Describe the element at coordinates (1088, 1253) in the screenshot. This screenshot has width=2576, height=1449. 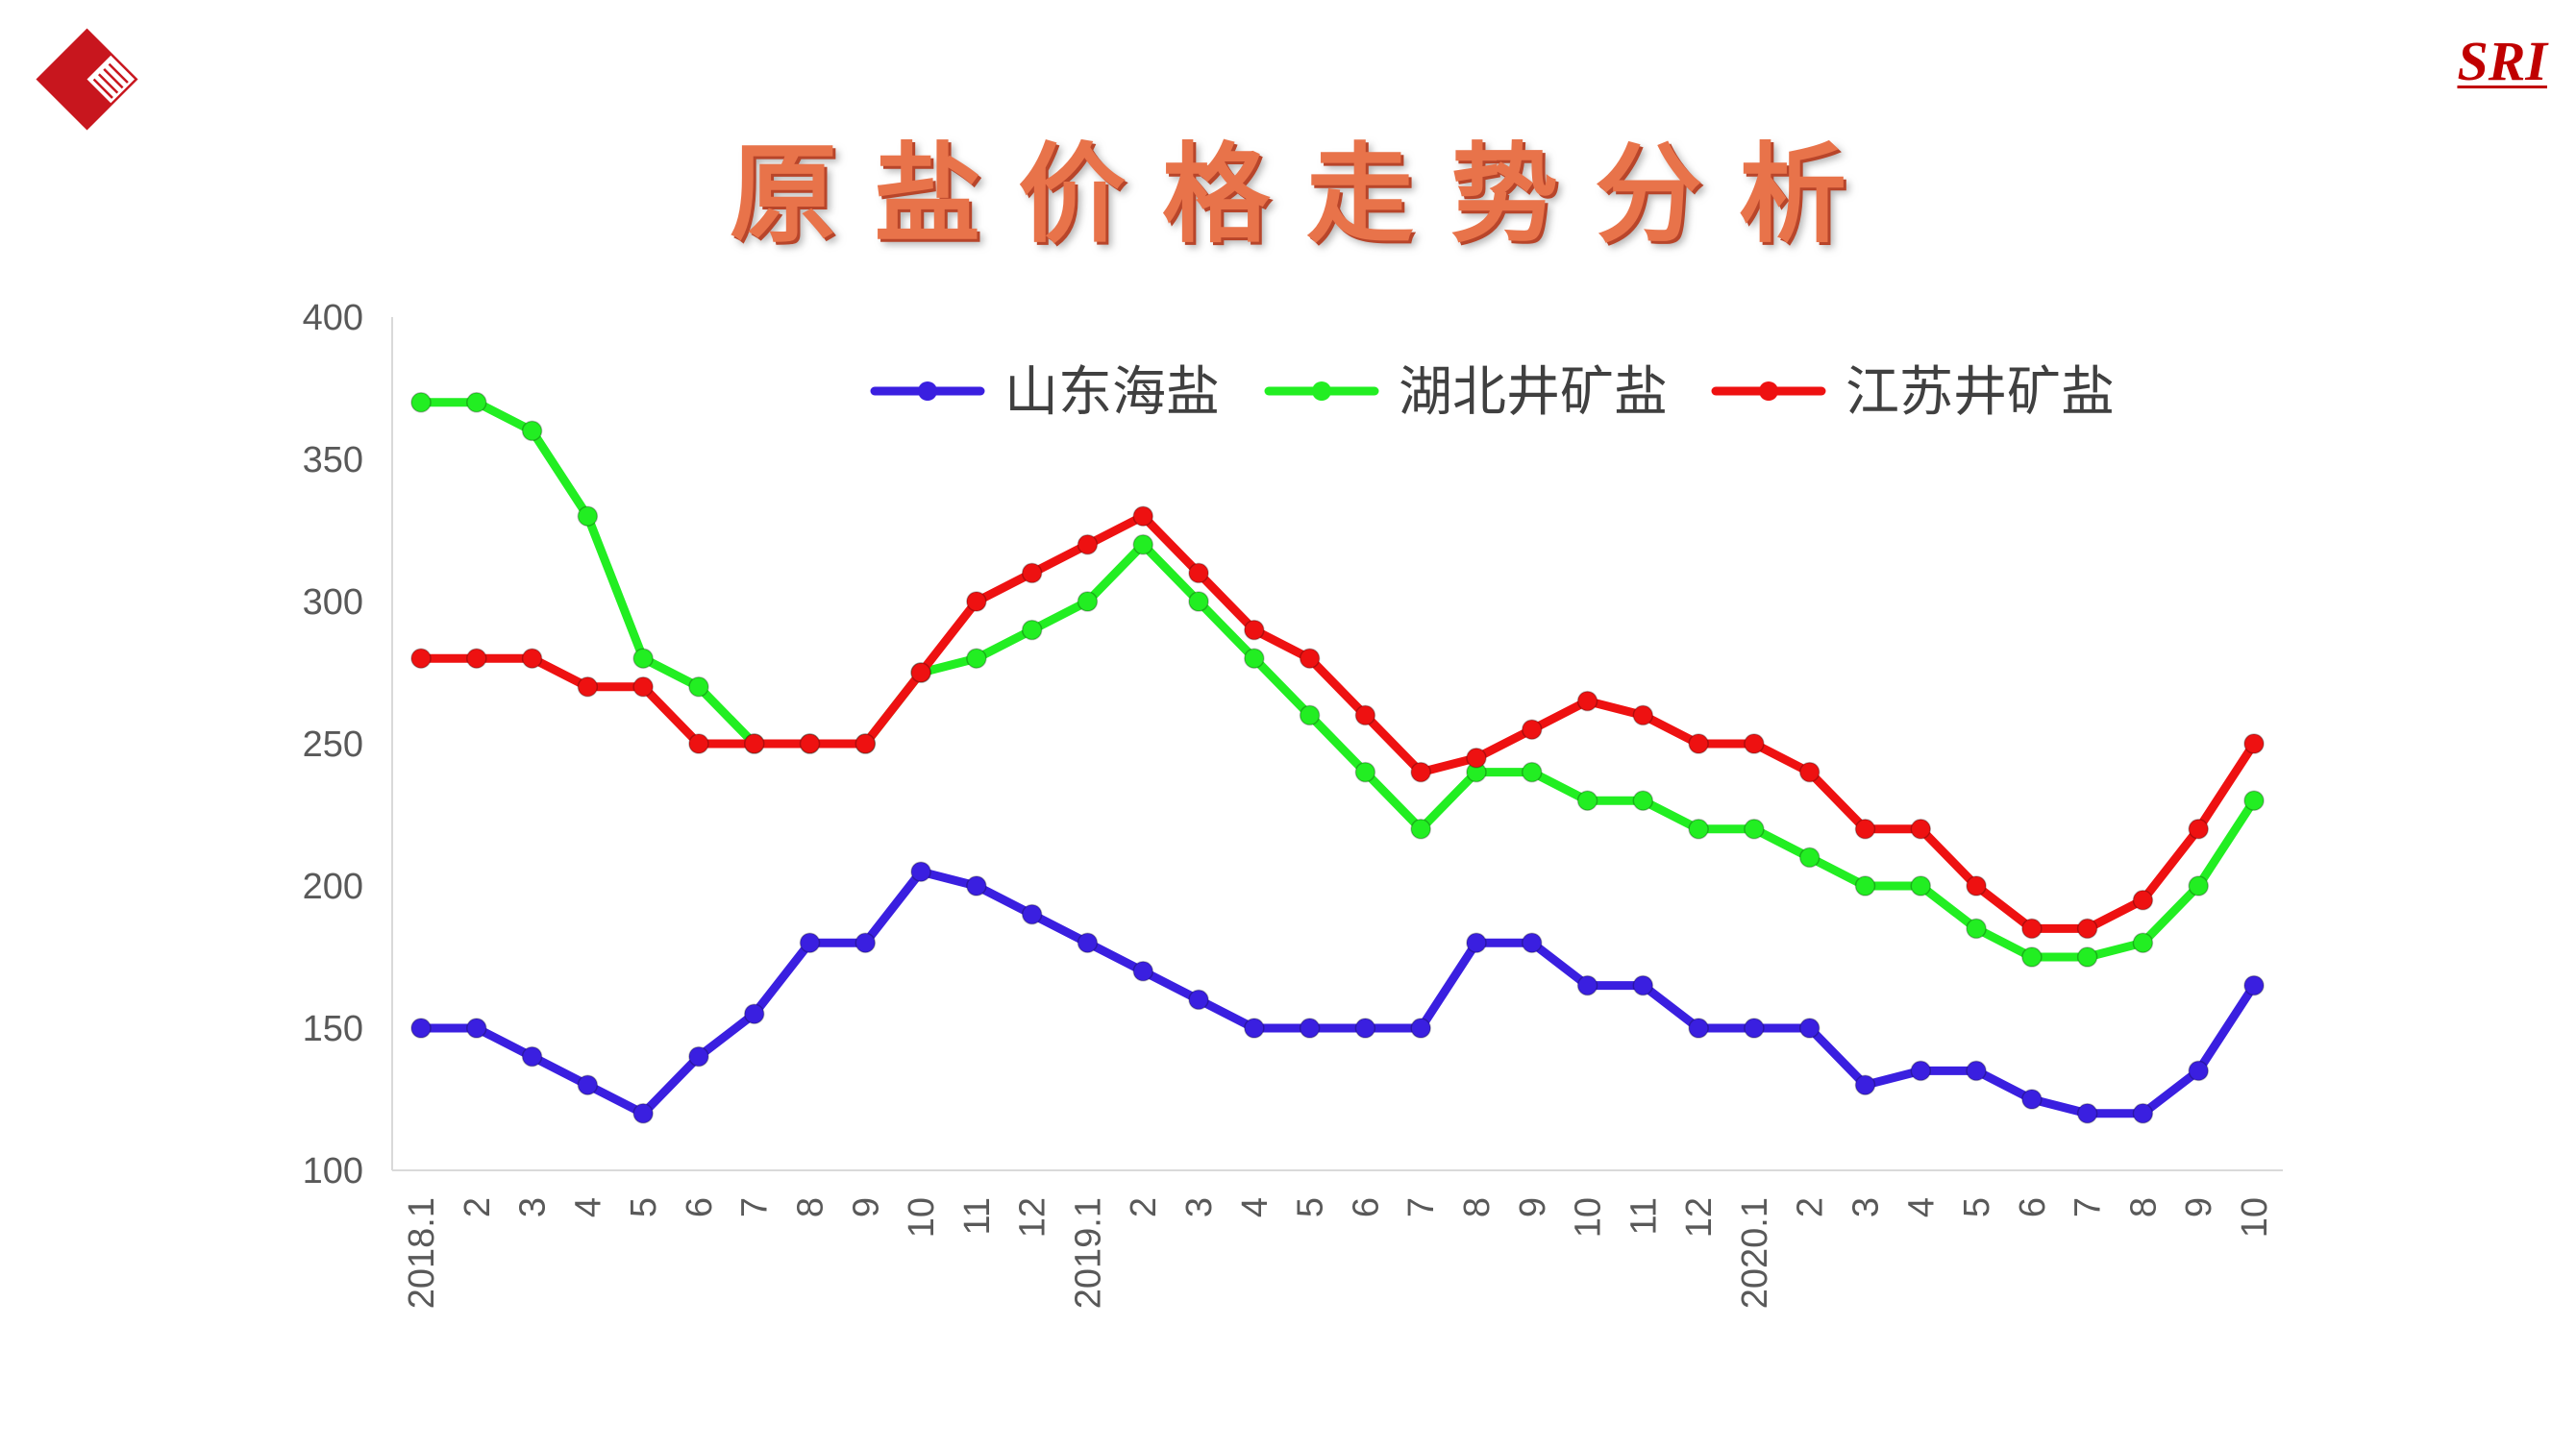
I see `x-tick-label: 2019.1` at that location.